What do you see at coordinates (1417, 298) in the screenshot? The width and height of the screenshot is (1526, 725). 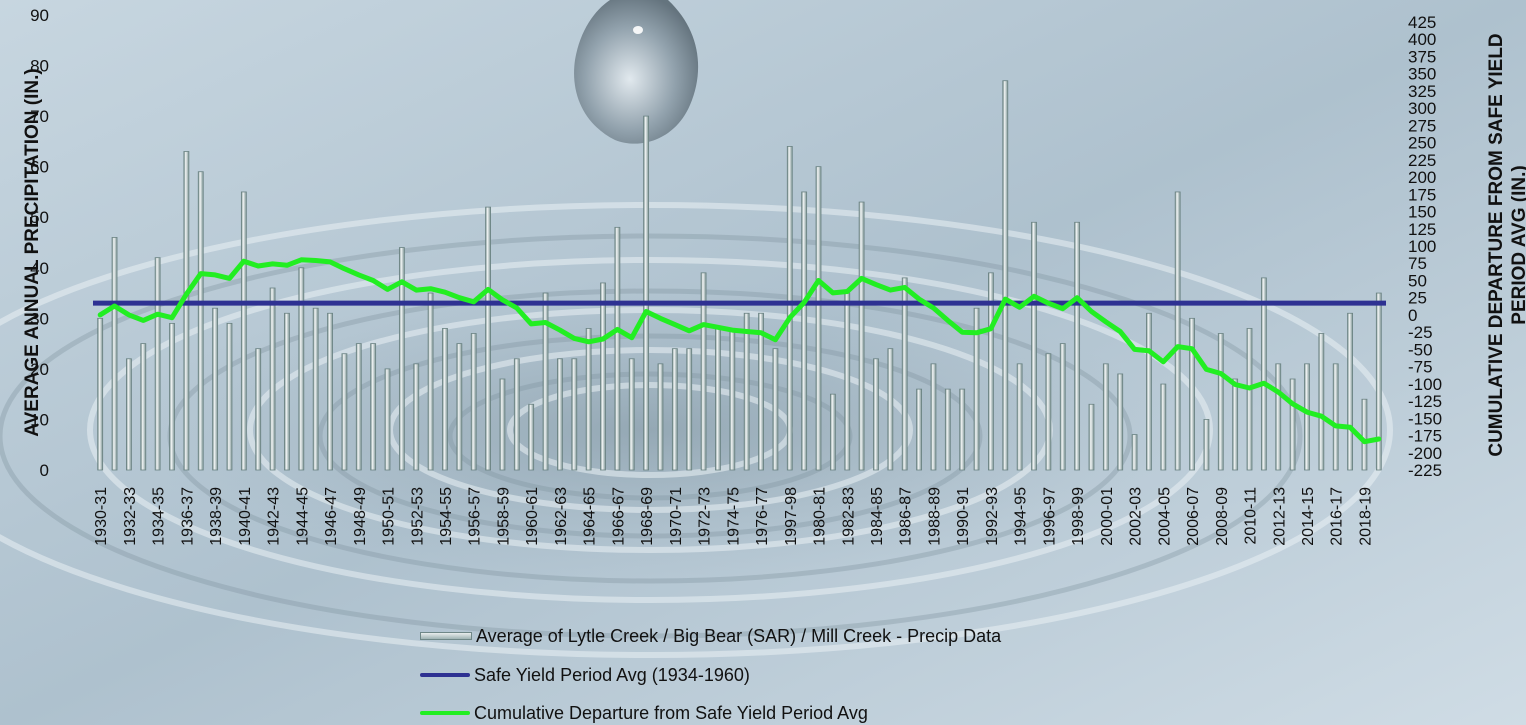 I see `y-right-tick-label: 25` at bounding box center [1417, 298].